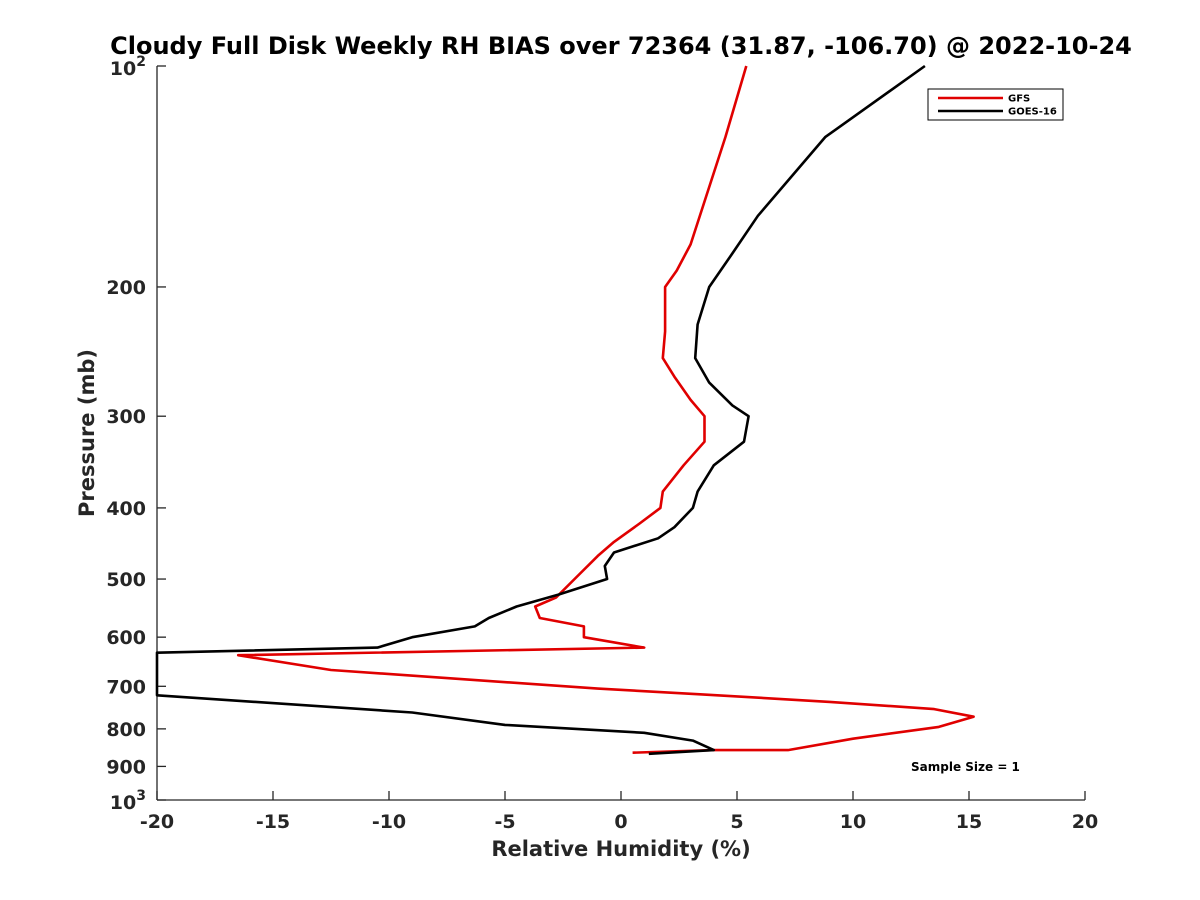 This screenshot has width=1200, height=900. What do you see at coordinates (1032, 112) in the screenshot?
I see `legend-label-goes-16: GOES-16` at bounding box center [1032, 112].